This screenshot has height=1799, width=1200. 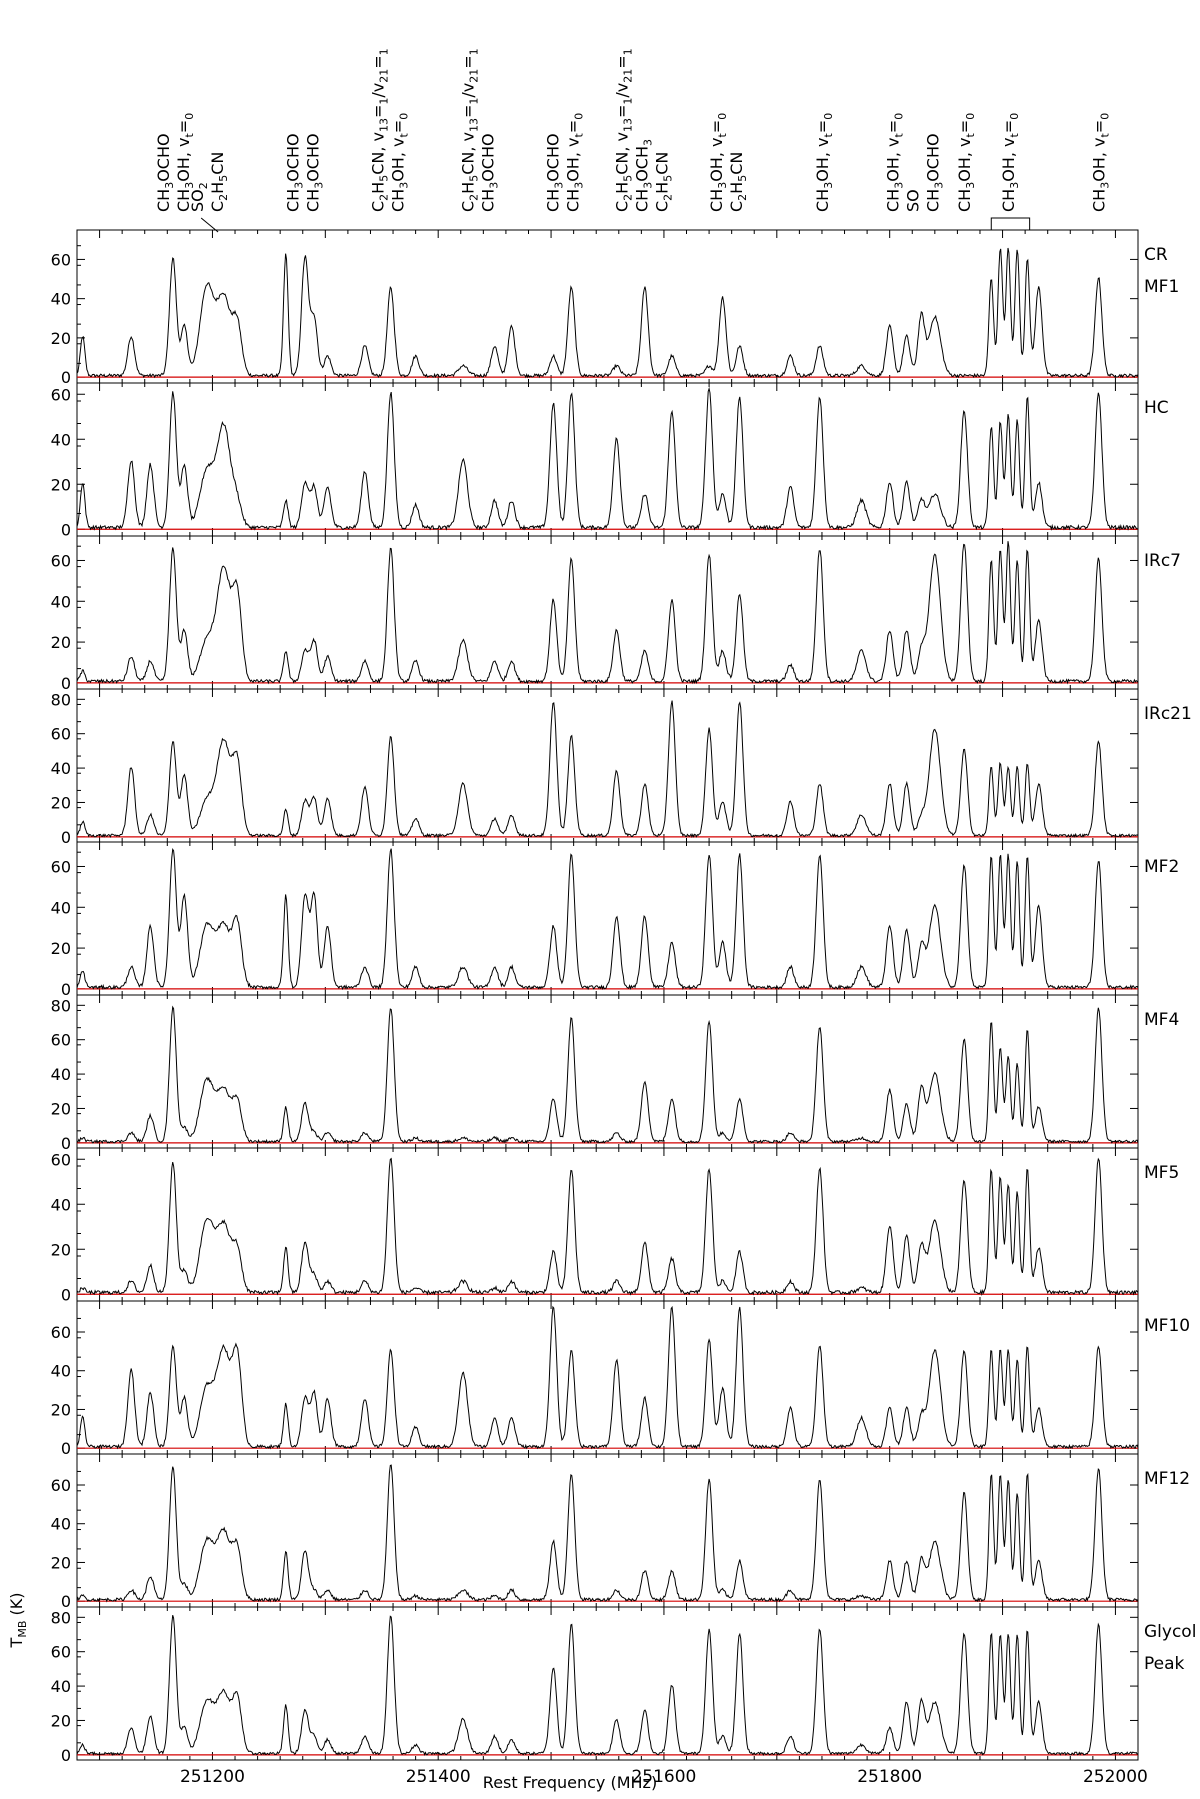 What do you see at coordinates (1161, 1173) in the screenshot?
I see `panel-label: MF5` at bounding box center [1161, 1173].